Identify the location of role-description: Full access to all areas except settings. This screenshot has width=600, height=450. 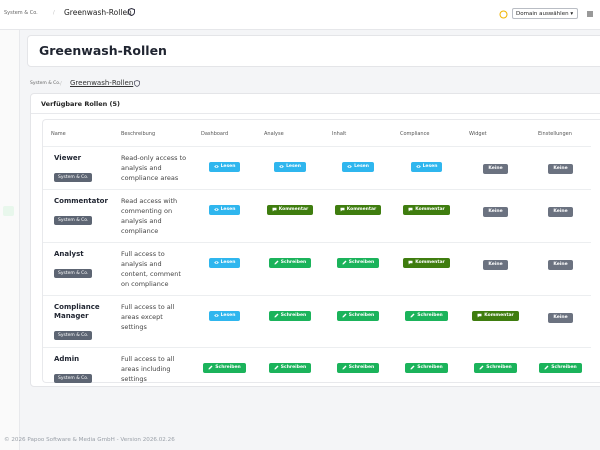
(153, 321).